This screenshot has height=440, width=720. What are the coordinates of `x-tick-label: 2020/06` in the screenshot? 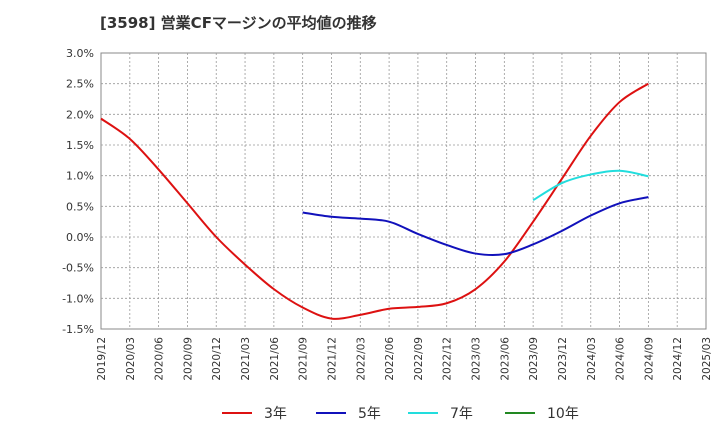 It's located at (160, 359).